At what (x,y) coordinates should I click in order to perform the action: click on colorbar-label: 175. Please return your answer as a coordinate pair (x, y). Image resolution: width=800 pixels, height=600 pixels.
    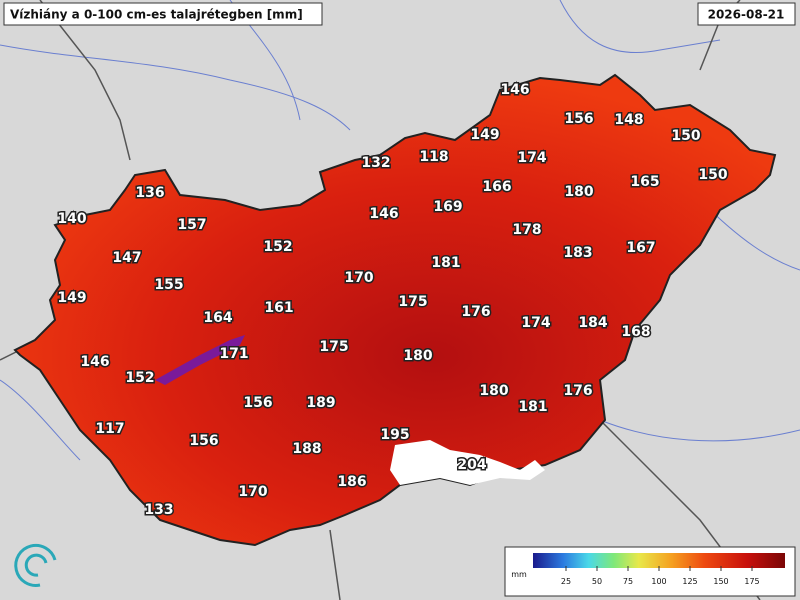
    Looking at the image, I should click on (751, 581).